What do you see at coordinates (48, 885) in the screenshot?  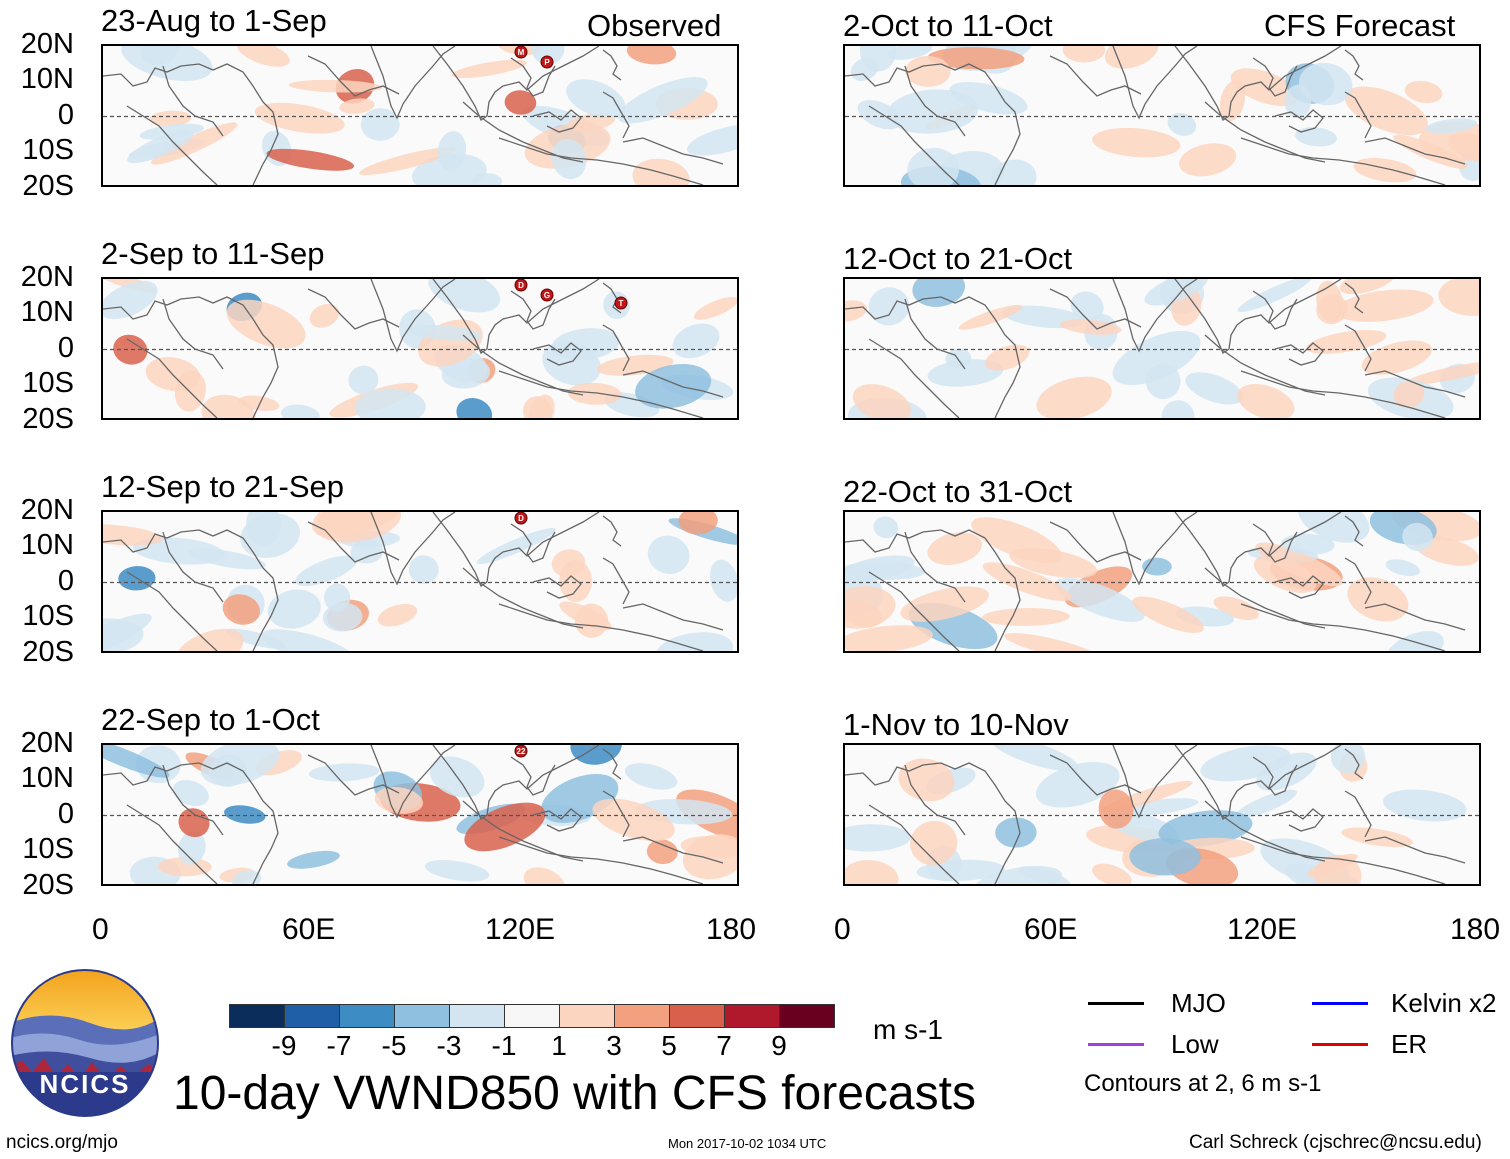 I see `lat-label: 20S` at bounding box center [48, 885].